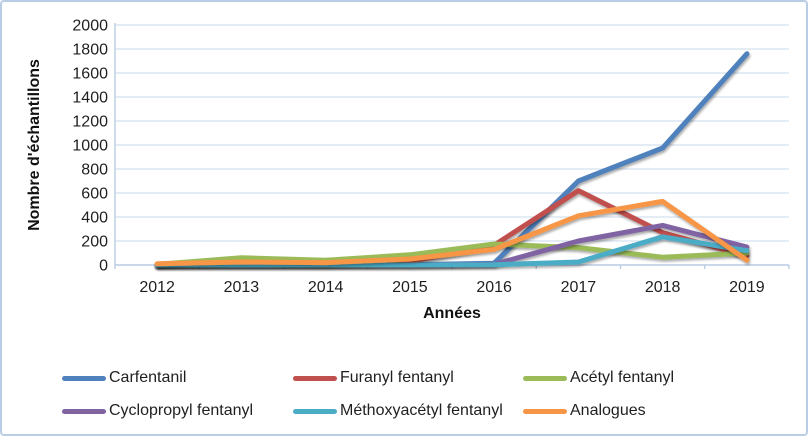 Image resolution: width=808 pixels, height=436 pixels. I want to click on y-tick-label: 1800, so click(90, 50).